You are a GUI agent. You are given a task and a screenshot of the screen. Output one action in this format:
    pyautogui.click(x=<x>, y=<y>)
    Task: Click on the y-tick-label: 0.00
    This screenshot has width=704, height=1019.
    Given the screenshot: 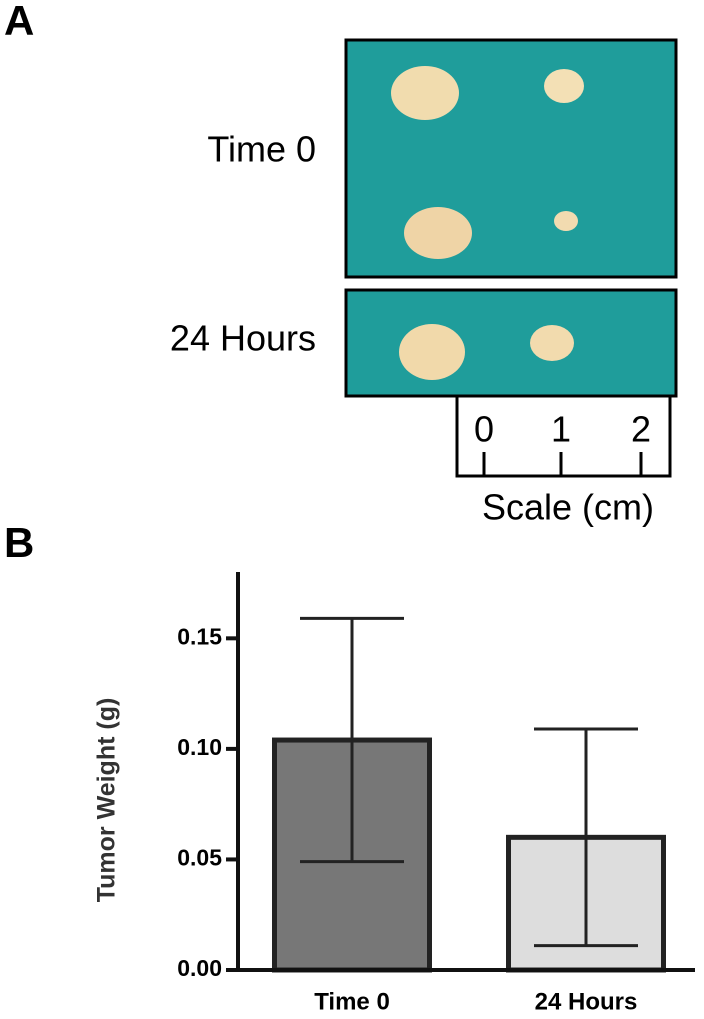 What is the action you would take?
    pyautogui.click(x=199, y=968)
    